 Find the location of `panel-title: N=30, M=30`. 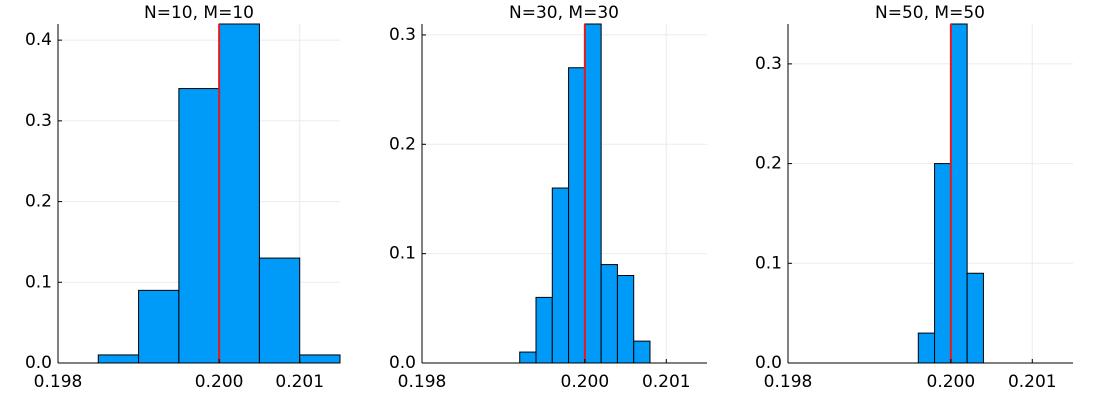

panel-title: N=30, M=30 is located at coordinates (564, 13).